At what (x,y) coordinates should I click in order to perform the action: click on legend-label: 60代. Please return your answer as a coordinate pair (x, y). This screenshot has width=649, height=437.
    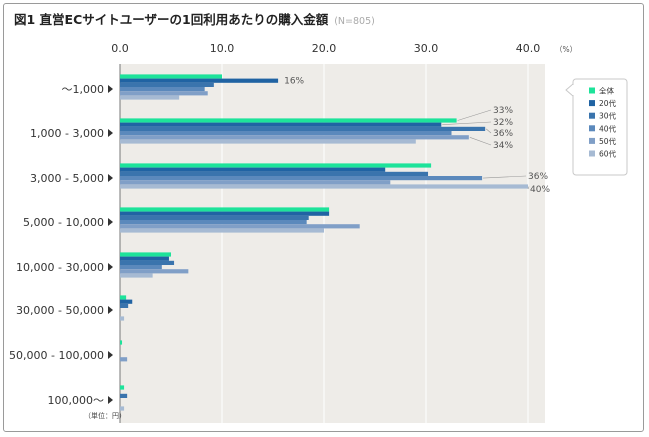
    Looking at the image, I should click on (608, 154).